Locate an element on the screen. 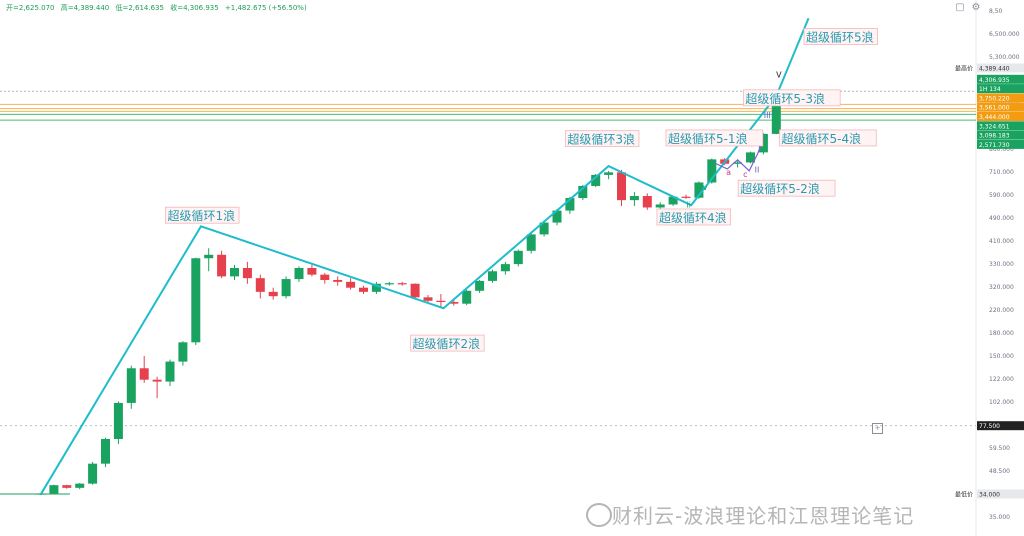  ohlc-open: 开=2,625.070 is located at coordinates (30, 8).